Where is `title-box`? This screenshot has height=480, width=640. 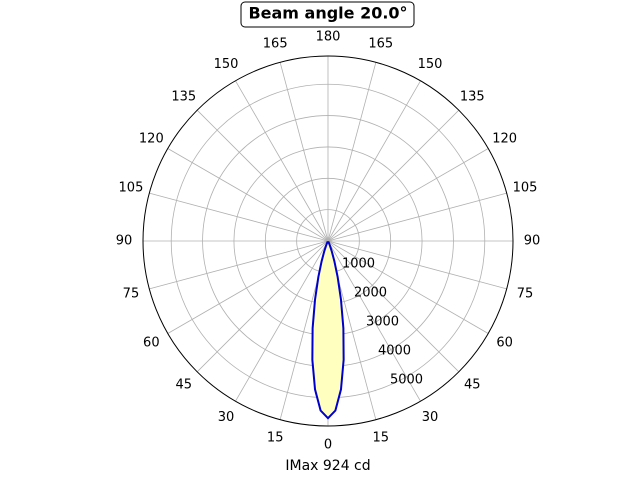
title-box is located at coordinates (327, 14).